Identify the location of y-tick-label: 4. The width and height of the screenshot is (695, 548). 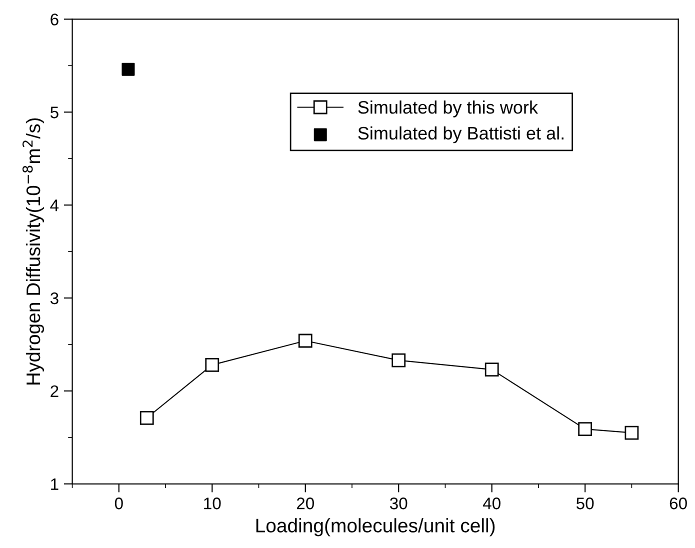
(54, 206).